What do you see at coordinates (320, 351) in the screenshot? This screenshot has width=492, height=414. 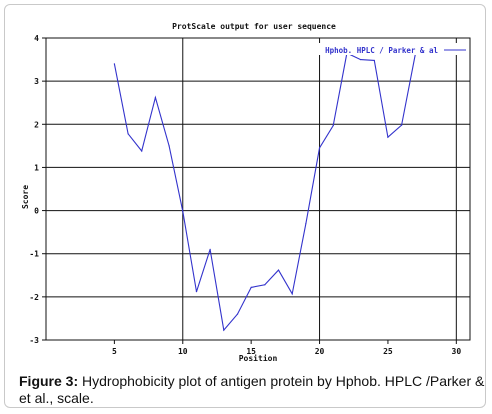 I see `x-tick-label: 20` at bounding box center [320, 351].